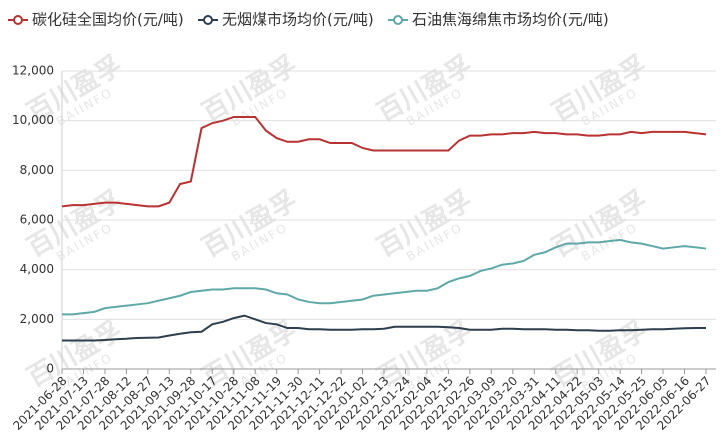 The image size is (724, 448). I want to click on y-tick-label: 6,000, so click(37, 220).